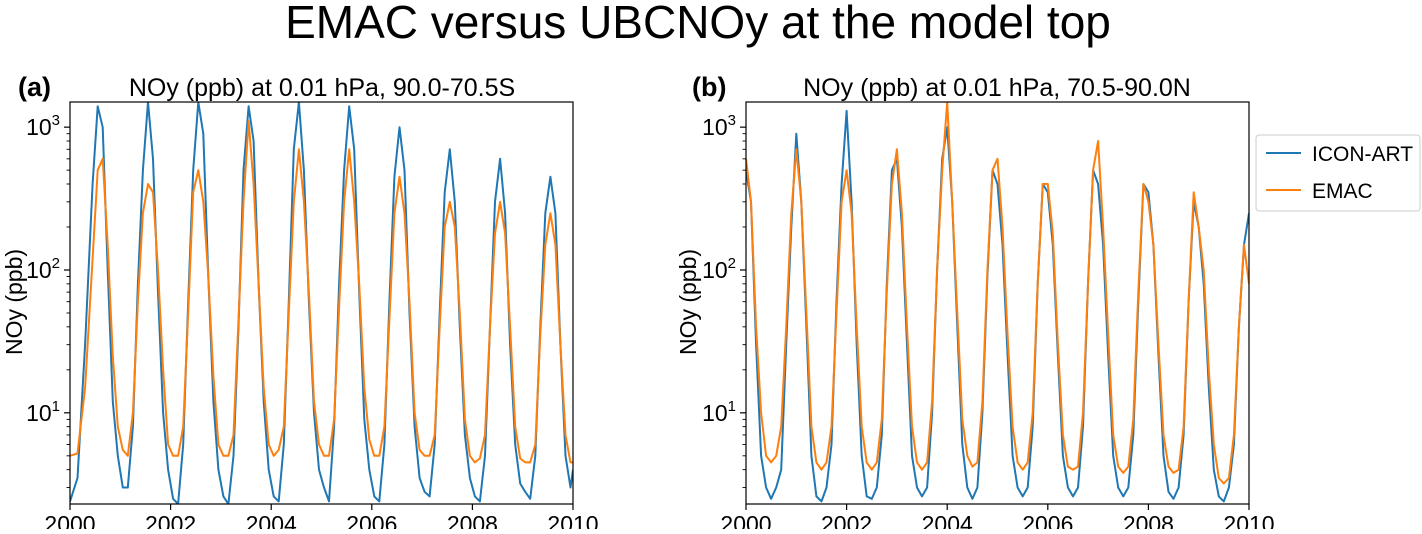  I want to click on panel-label: (a), so click(34, 87).